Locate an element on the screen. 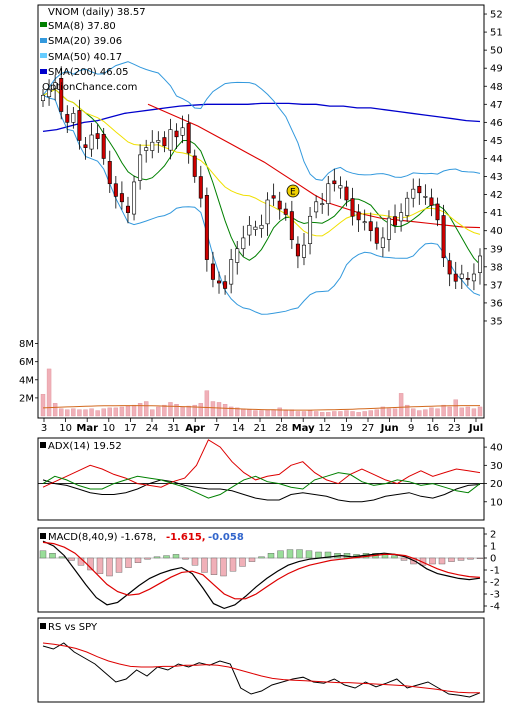 Image resolution: width=526 pixels, height=706 pixels. macd-signal-line is located at coordinates (261, 570).